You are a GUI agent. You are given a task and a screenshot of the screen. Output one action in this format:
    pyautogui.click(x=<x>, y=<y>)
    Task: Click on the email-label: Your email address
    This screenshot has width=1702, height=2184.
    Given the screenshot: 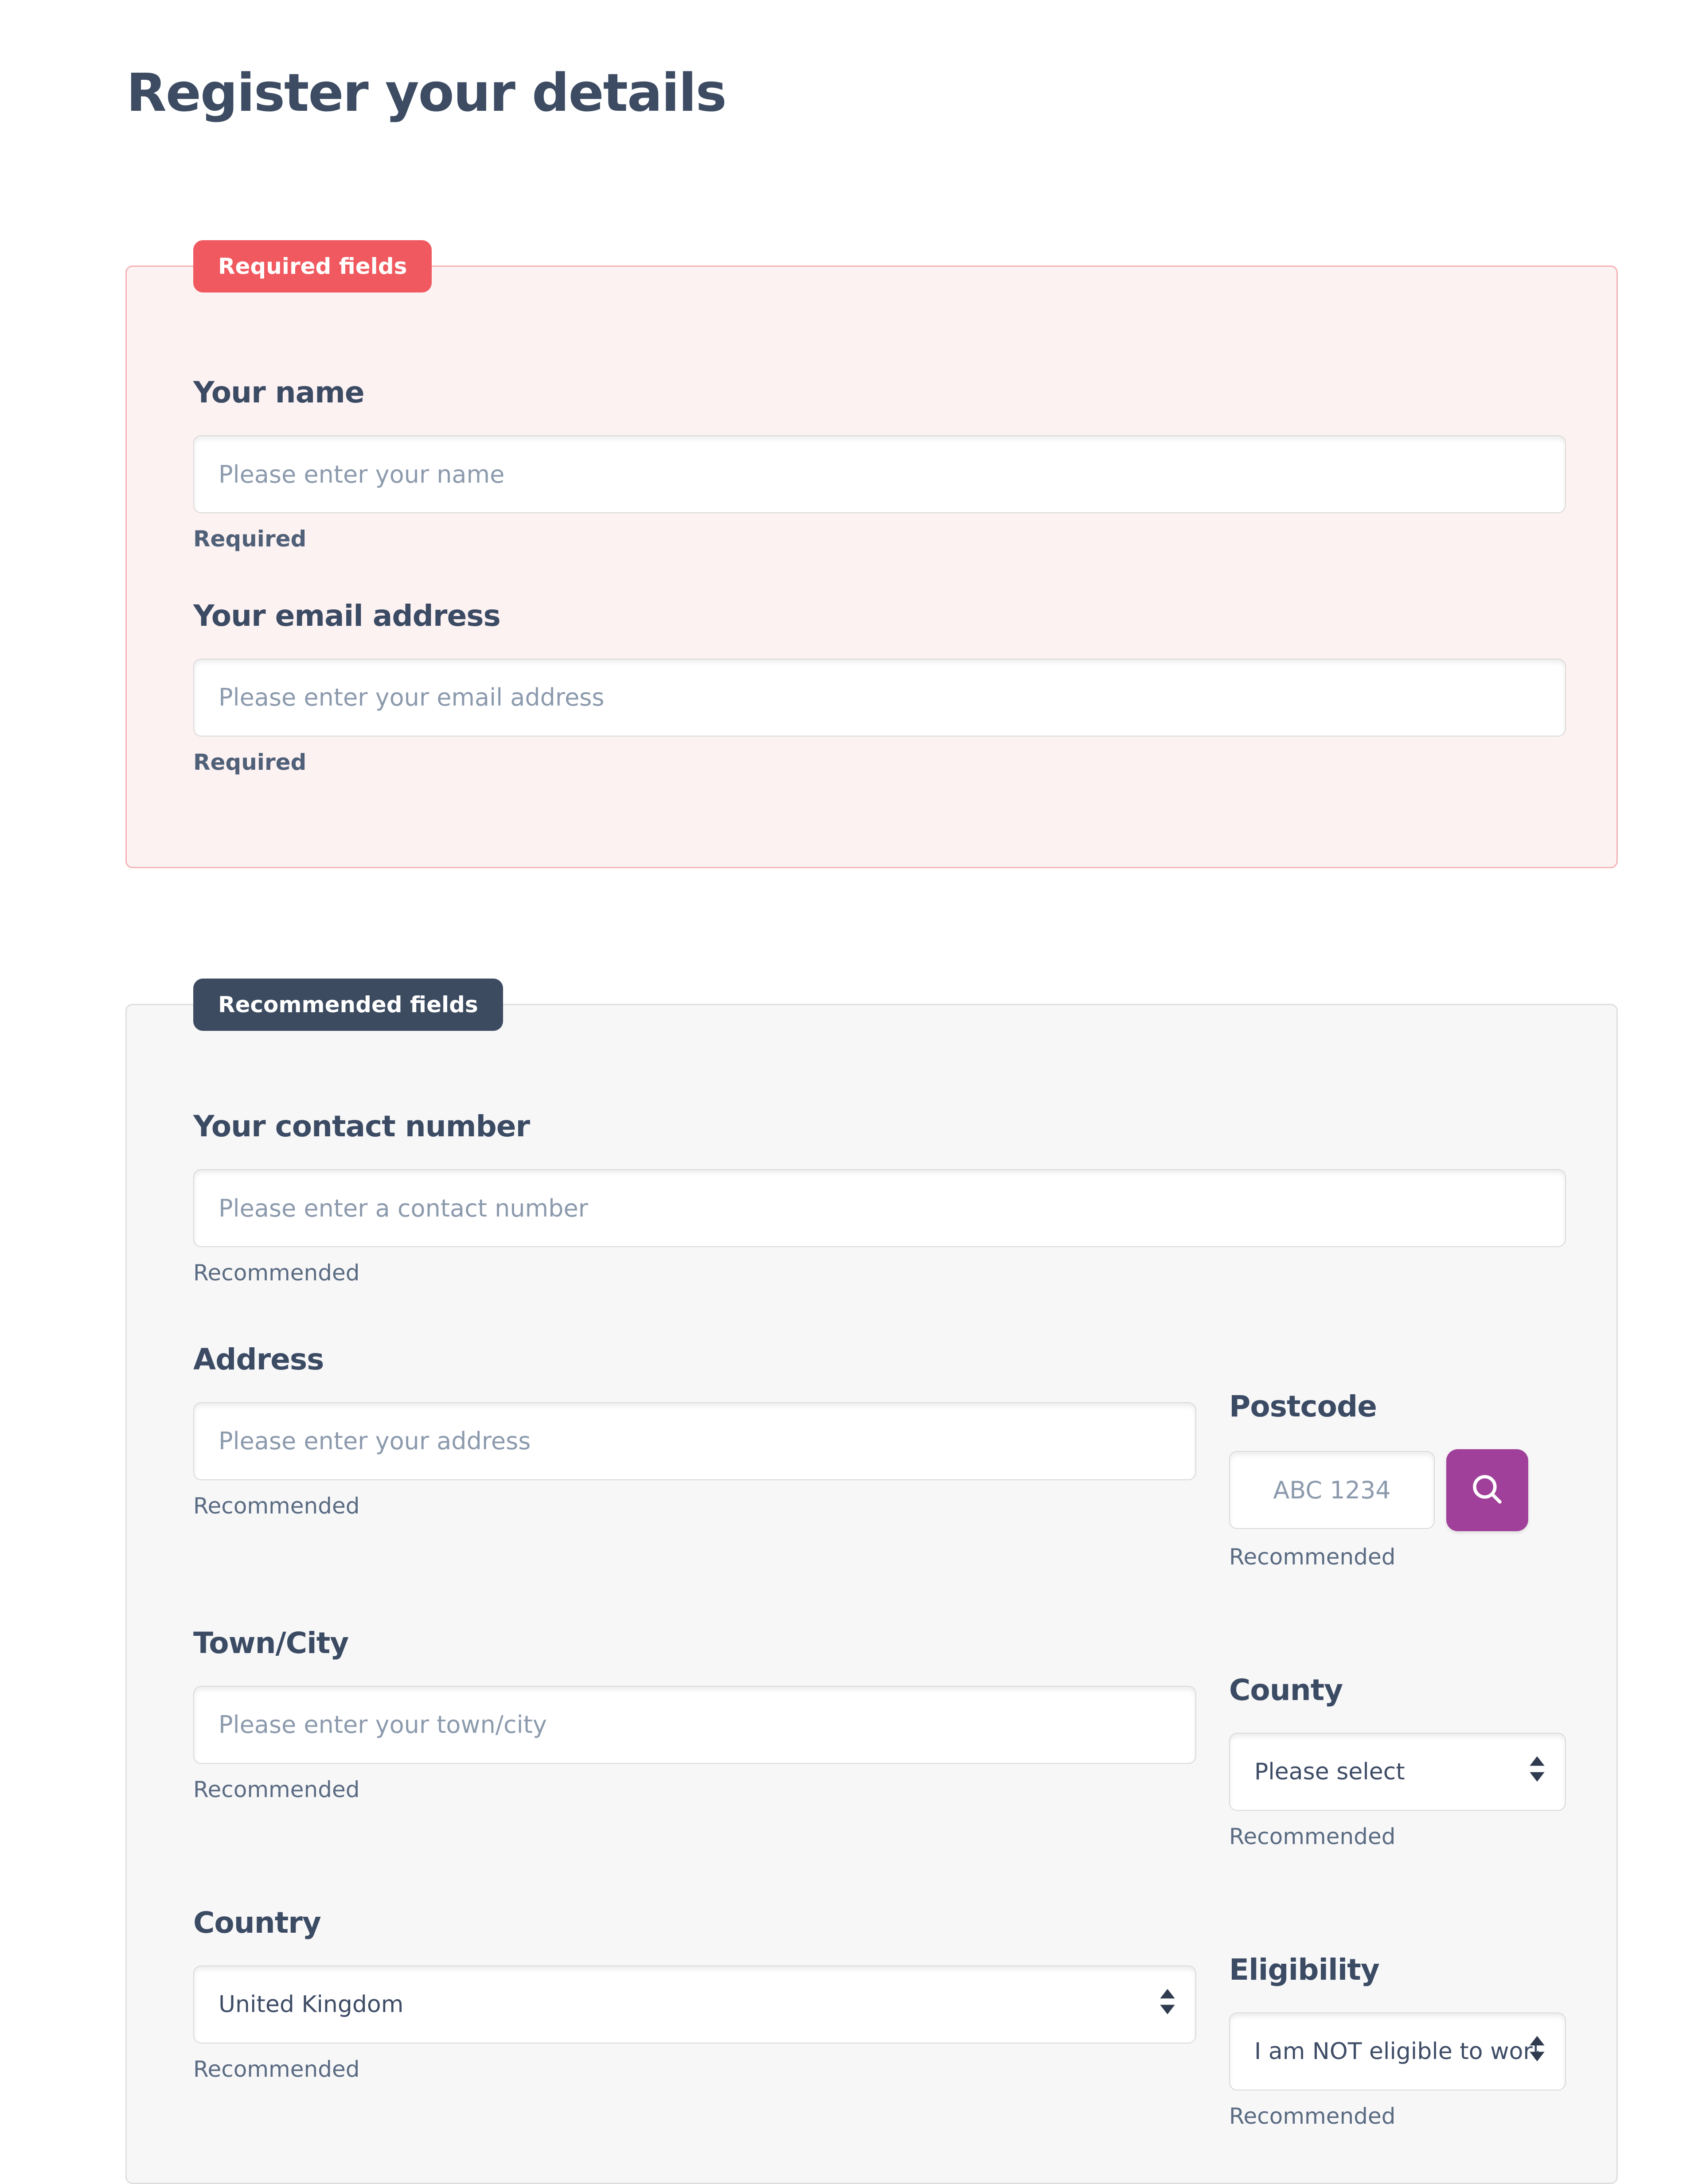 What is the action you would take?
    pyautogui.click(x=347, y=615)
    